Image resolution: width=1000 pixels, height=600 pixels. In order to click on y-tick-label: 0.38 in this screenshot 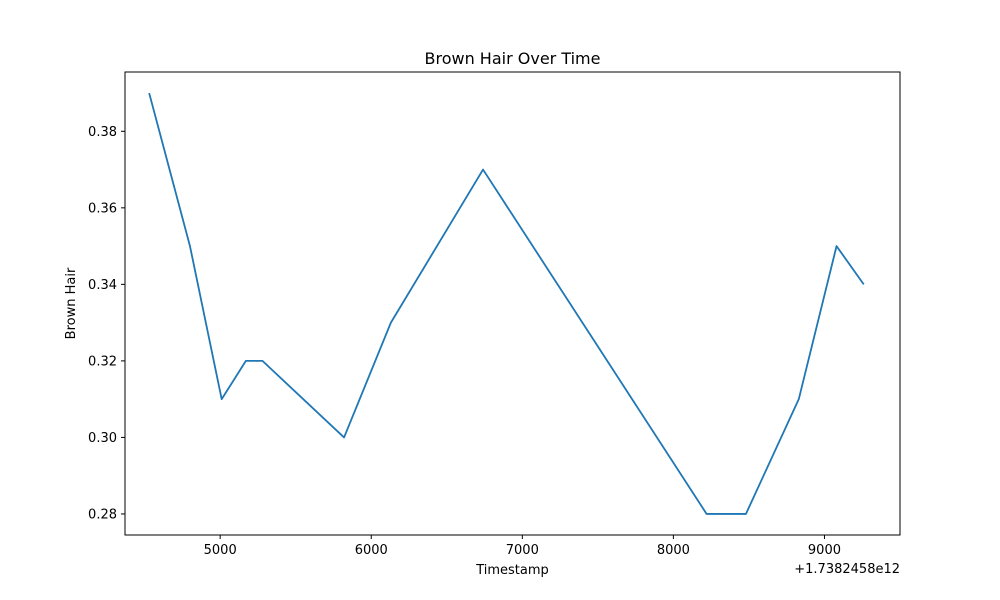, I will do `click(102, 132)`.